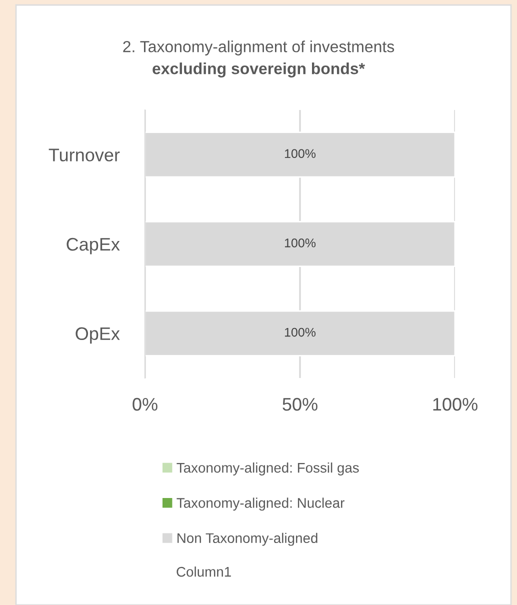  Describe the element at coordinates (145, 404) in the screenshot. I see `x-tick-label: 0%` at that location.